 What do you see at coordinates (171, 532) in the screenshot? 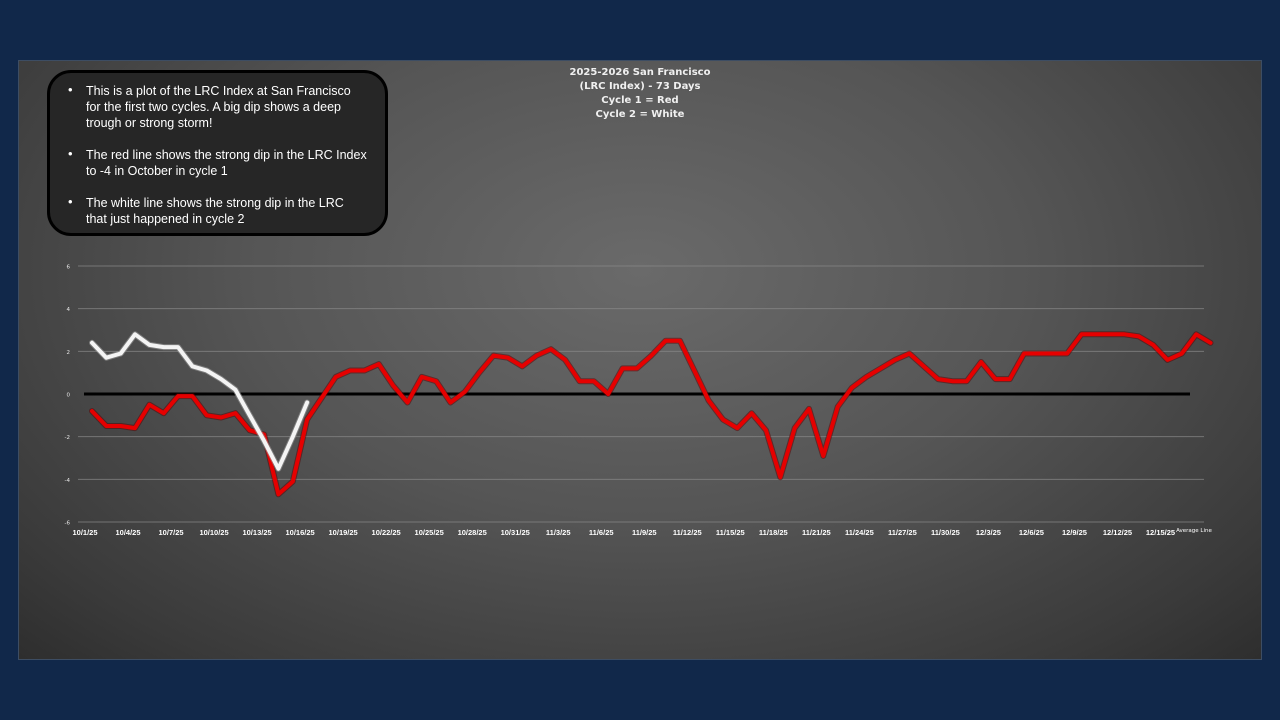
I see `x-tick-label: 10/7/25` at bounding box center [171, 532].